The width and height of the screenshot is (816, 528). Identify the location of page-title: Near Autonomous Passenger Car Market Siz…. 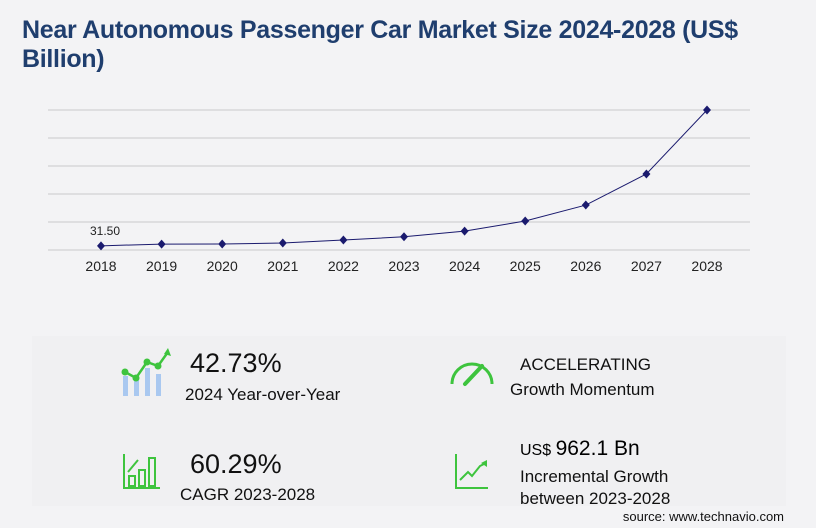
(380, 44).